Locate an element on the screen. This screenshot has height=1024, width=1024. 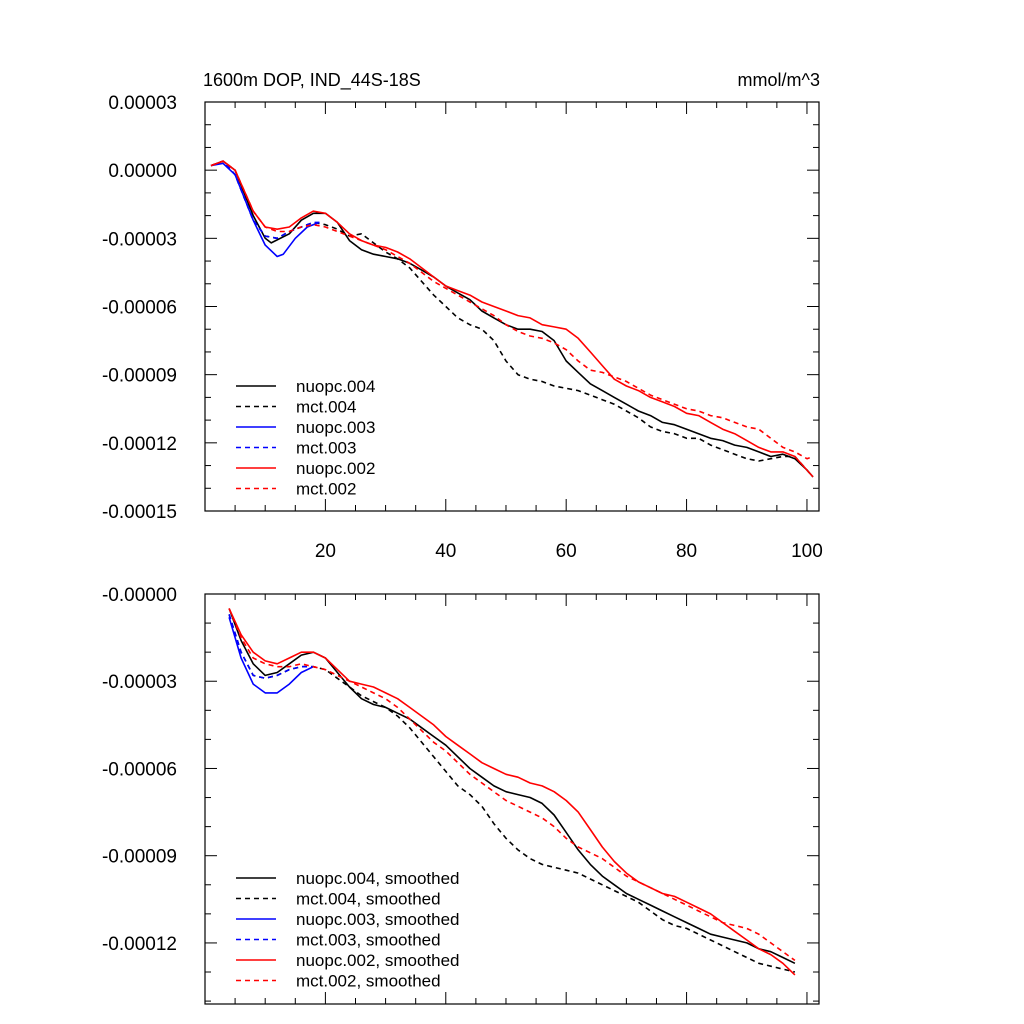
legend-label: mct.003, smoothed is located at coordinates (368, 940).